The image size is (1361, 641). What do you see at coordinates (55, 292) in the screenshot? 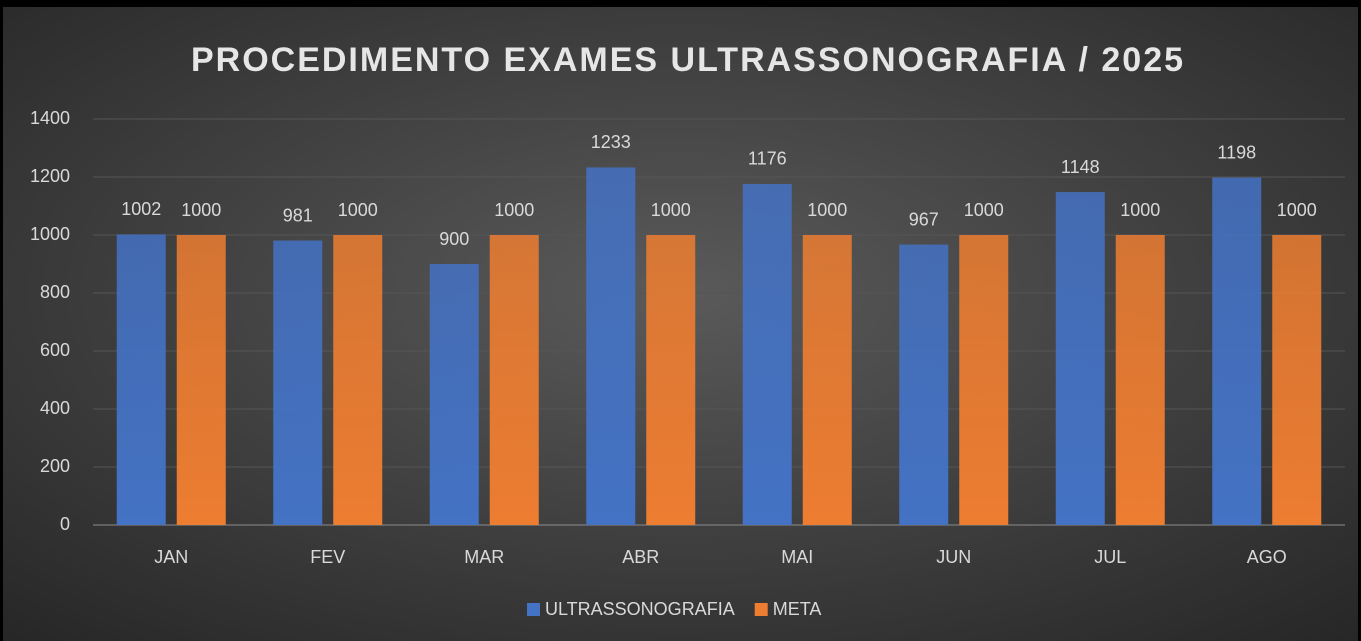
I see `y-tick-label: 800` at bounding box center [55, 292].